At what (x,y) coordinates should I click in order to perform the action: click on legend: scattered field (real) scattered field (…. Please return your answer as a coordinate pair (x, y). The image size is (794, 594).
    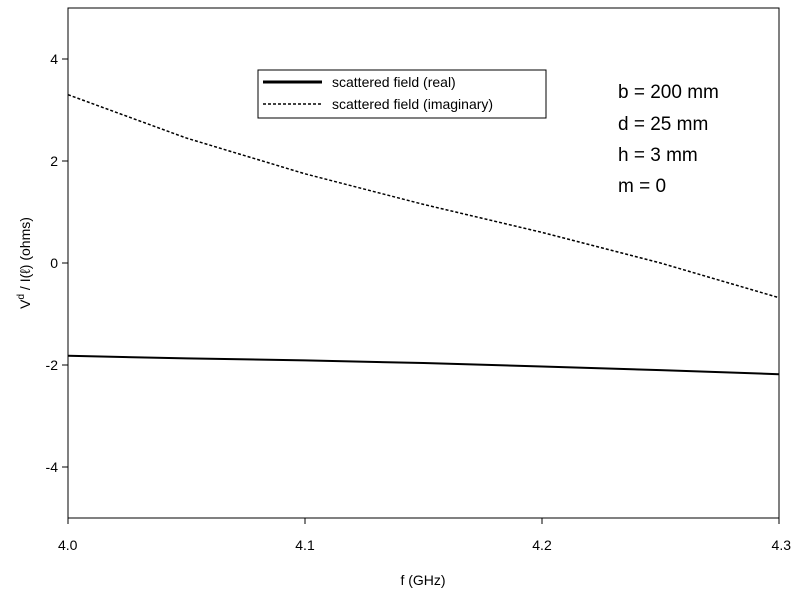
    Looking at the image, I should click on (402, 94).